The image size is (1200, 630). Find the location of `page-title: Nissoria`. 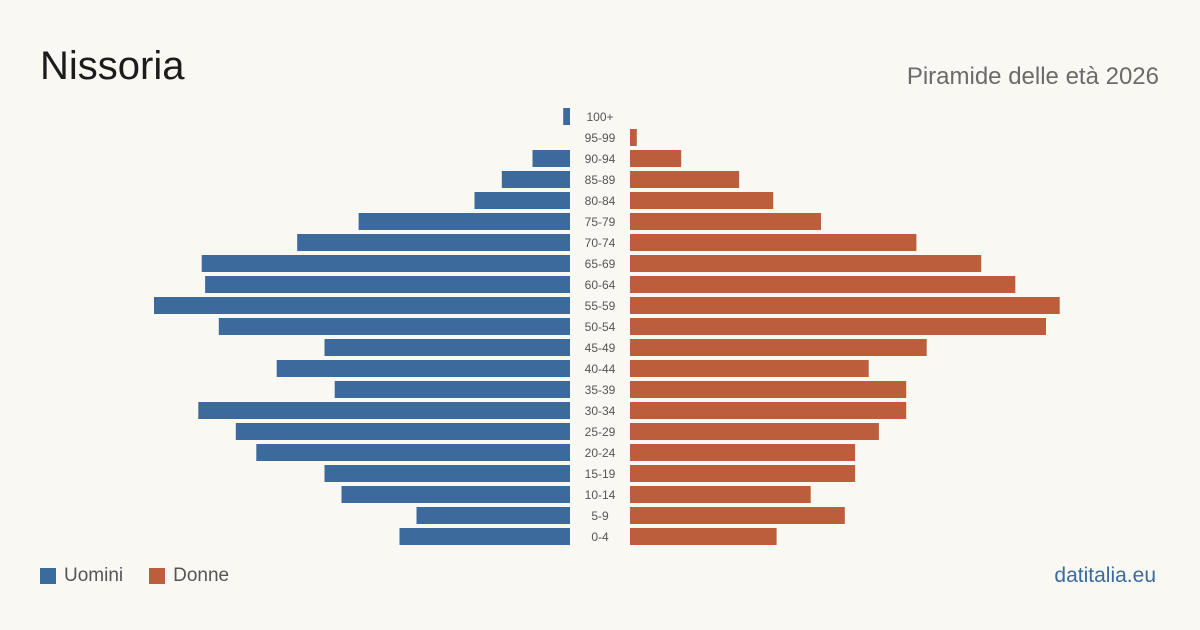

page-title: Nissoria is located at coordinates (112, 66).